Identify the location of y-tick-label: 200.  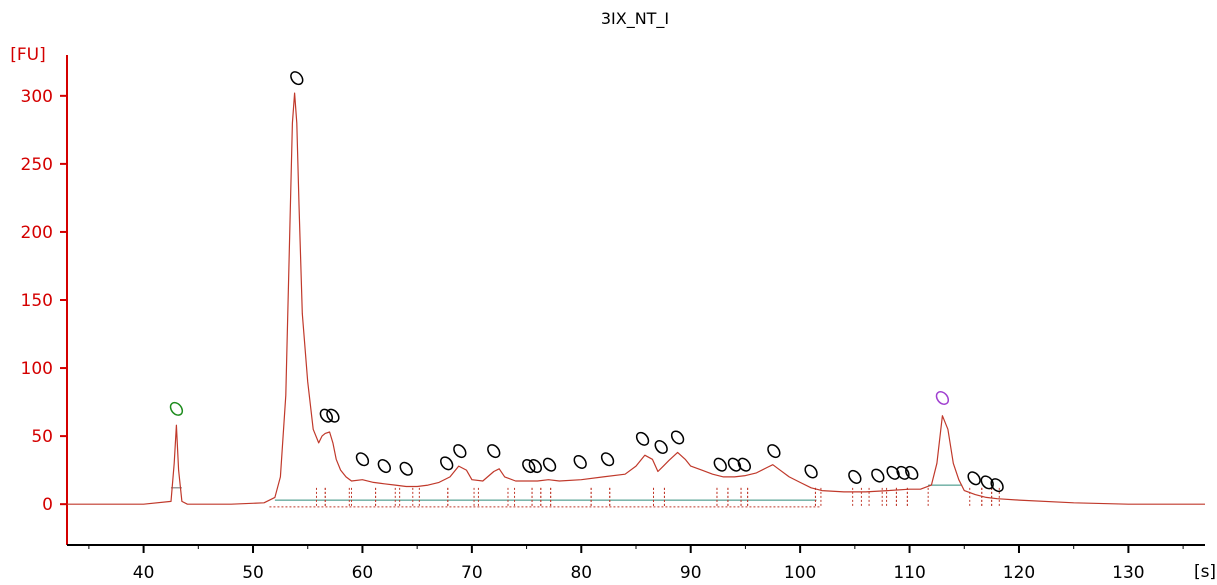
(37, 233).